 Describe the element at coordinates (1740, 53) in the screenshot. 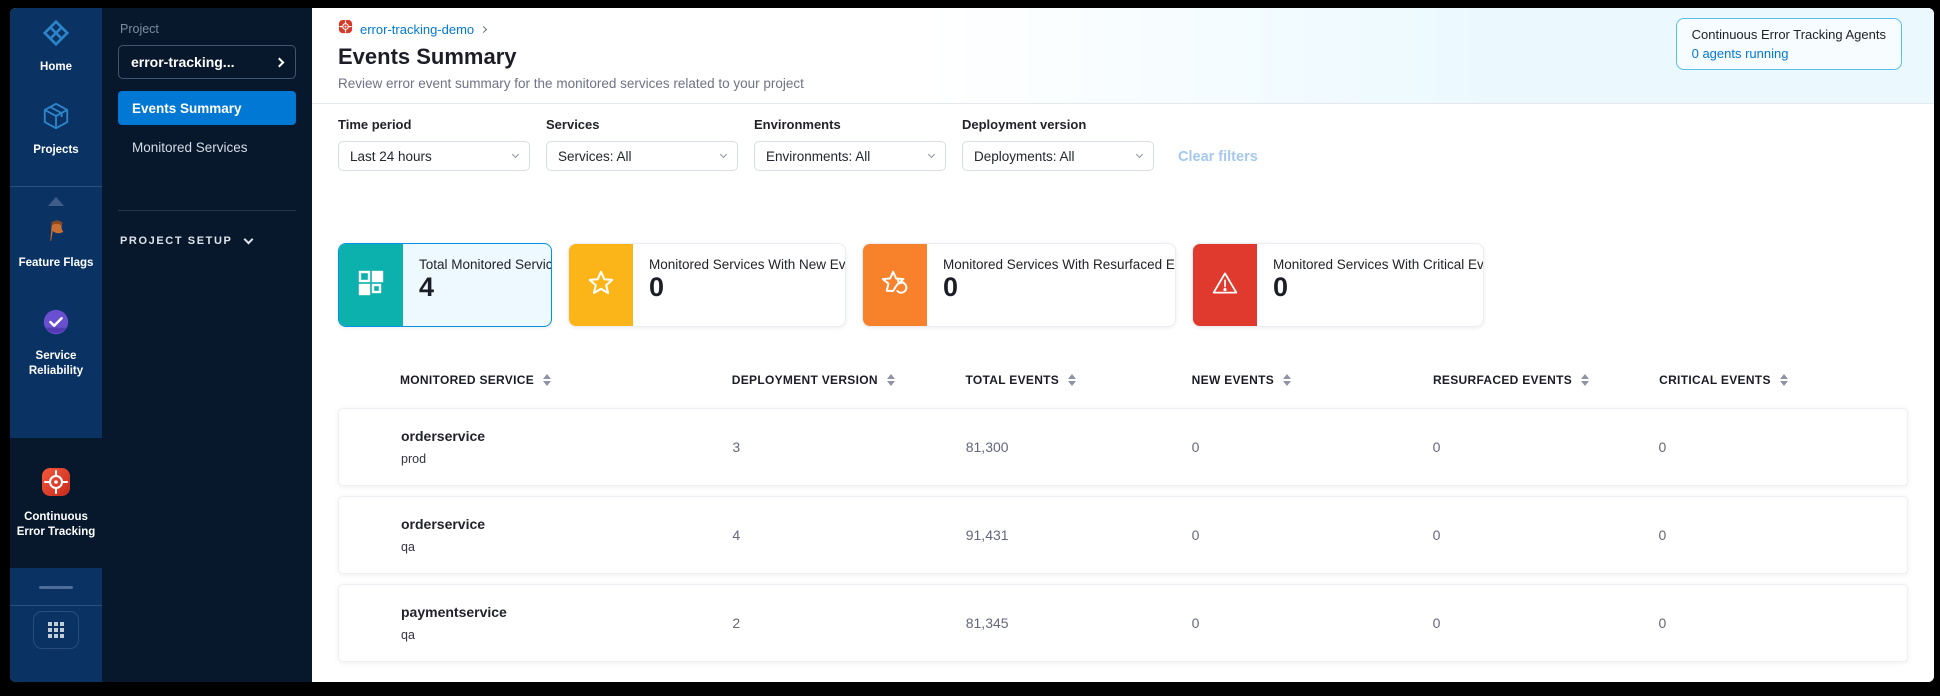

I see `agents-running-link: 0 agents running` at that location.